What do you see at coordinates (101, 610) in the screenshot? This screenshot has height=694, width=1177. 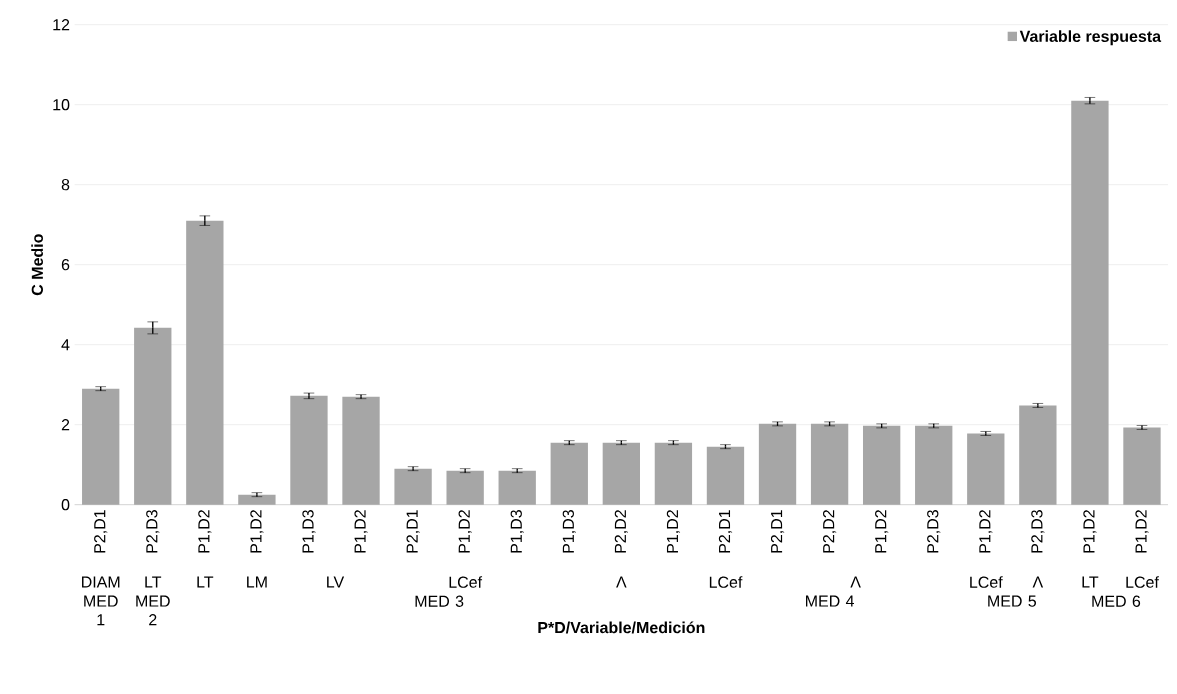 I see `text: MED 1` at bounding box center [101, 610].